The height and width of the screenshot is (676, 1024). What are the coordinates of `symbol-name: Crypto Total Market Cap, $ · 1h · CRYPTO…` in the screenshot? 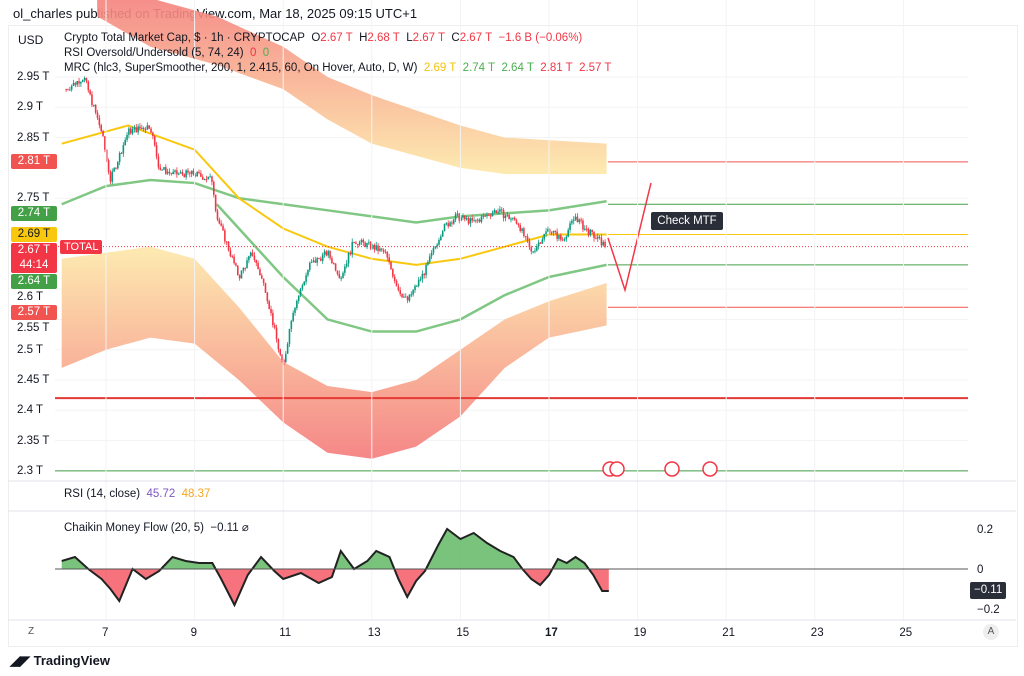 It's located at (184, 38).